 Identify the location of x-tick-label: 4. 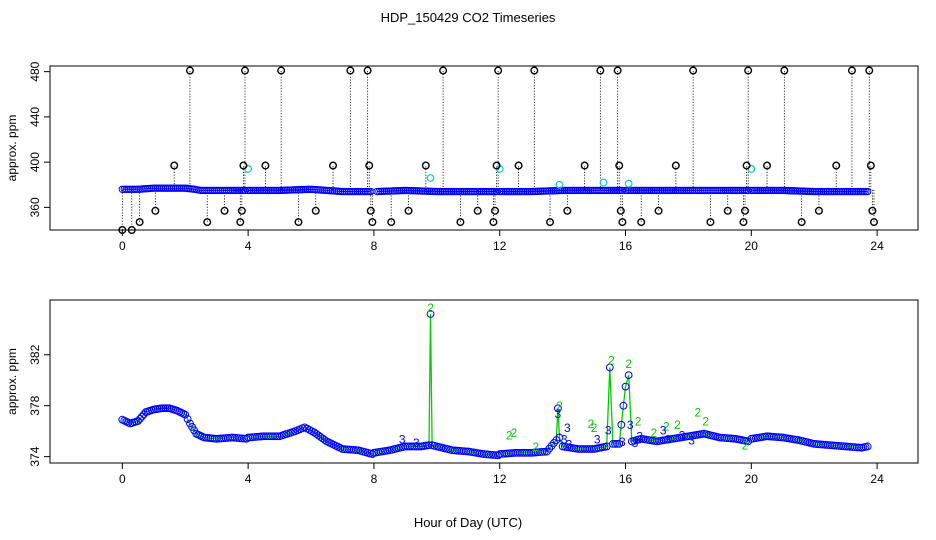
(248, 479).